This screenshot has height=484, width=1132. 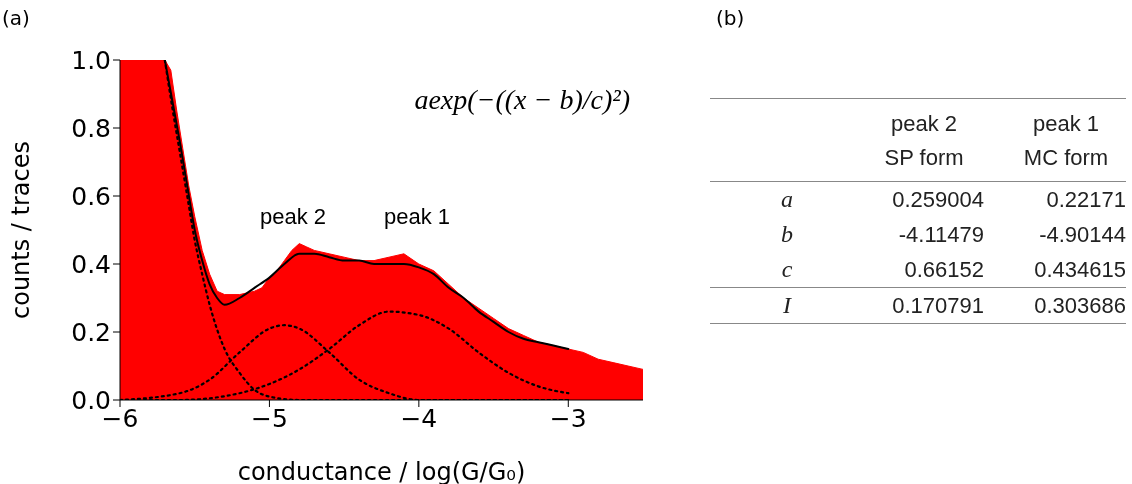 I want to click on text: -4.11479, so click(x=941, y=234).